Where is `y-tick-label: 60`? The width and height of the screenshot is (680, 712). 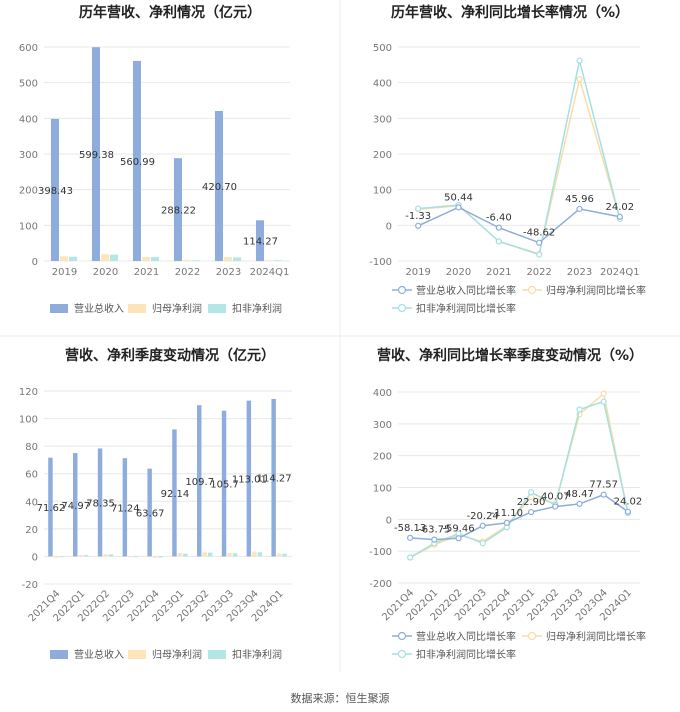
y-tick-label: 60 is located at coordinates (31, 475).